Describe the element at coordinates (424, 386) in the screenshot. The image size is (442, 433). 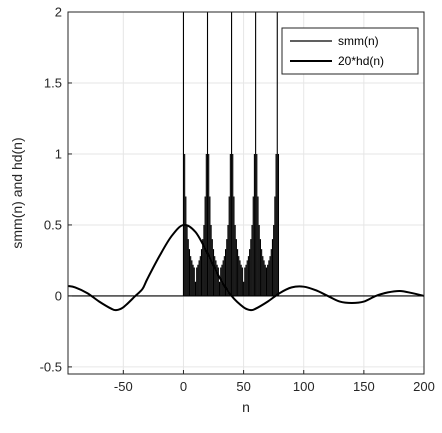
I see `x-tick-label: 200` at that location.